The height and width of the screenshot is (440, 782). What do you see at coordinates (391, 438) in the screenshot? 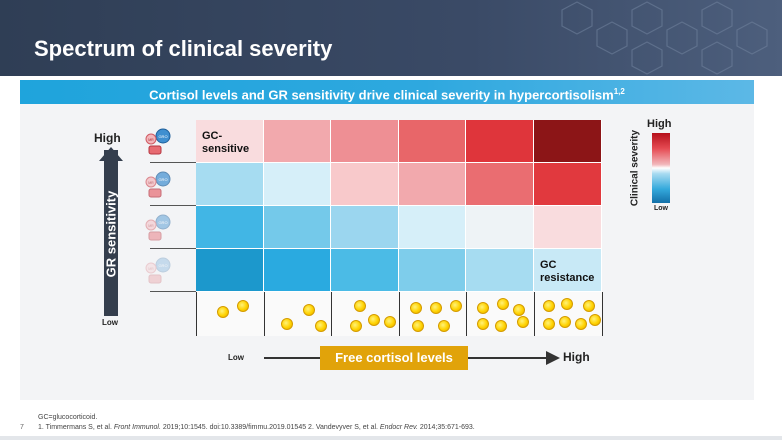
I see `footer-bar` at bounding box center [391, 438].